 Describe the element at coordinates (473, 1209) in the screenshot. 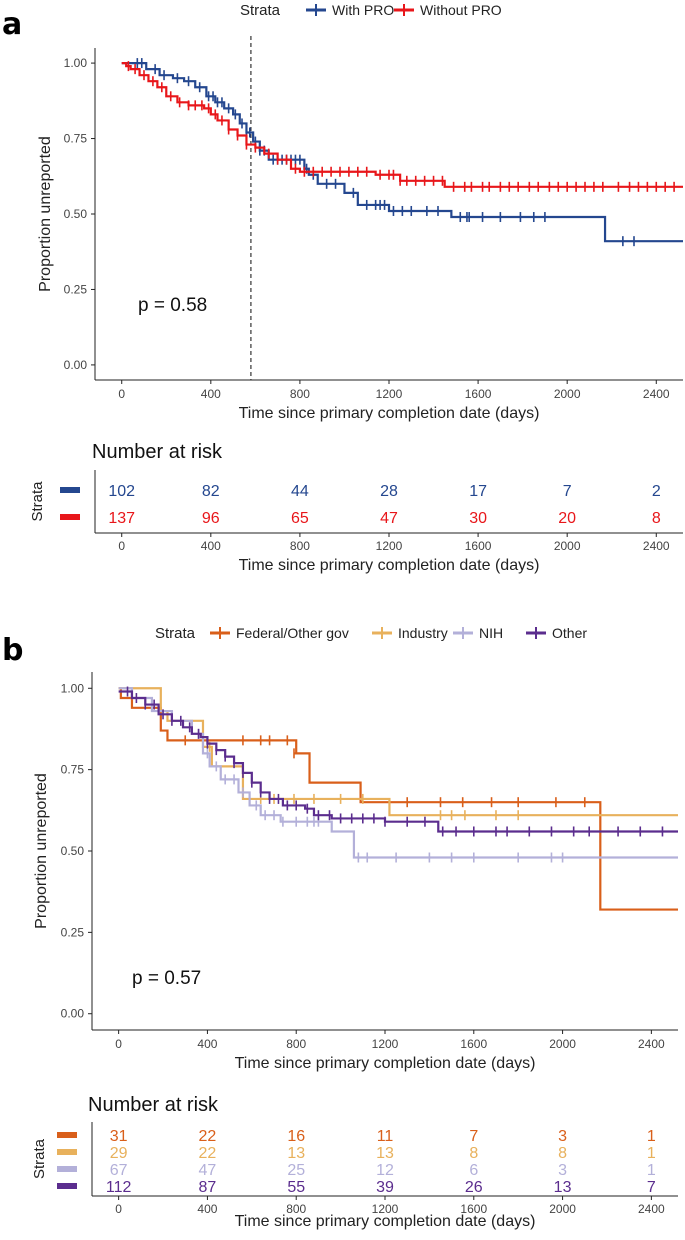

I see `risk-x-tick-label: 1600` at that location.